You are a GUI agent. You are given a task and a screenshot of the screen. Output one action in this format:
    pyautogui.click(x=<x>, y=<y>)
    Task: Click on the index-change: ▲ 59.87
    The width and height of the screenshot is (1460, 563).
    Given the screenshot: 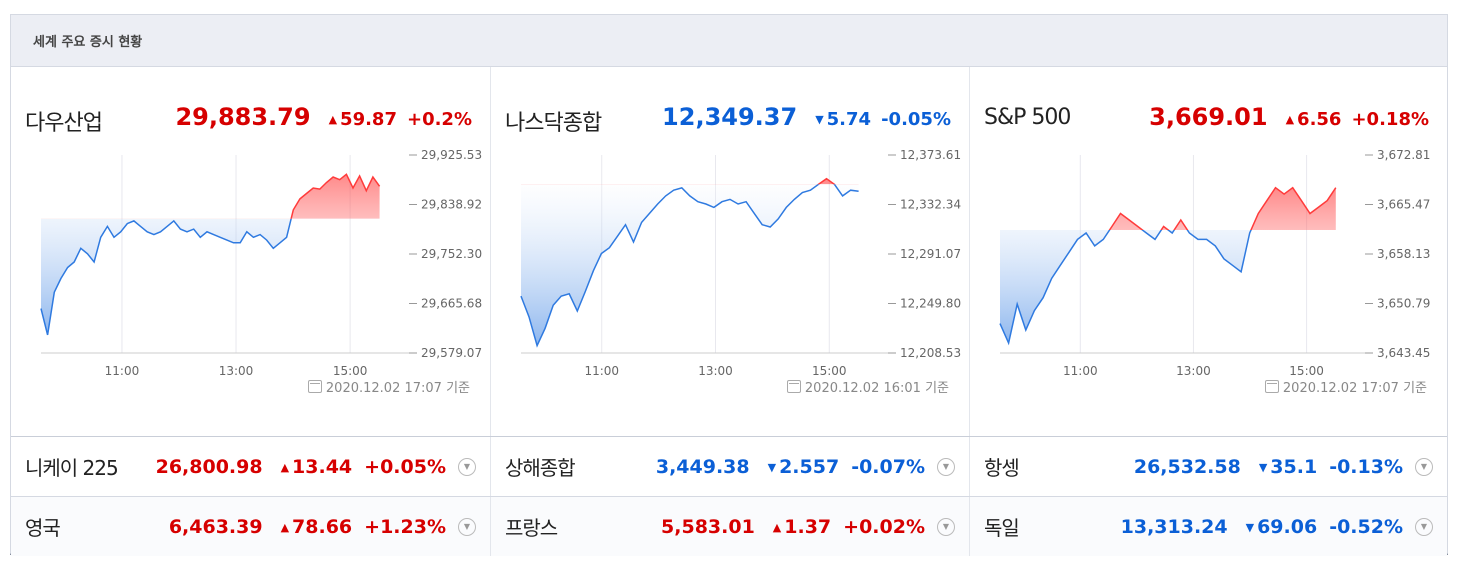 What is the action you would take?
    pyautogui.click(x=363, y=119)
    